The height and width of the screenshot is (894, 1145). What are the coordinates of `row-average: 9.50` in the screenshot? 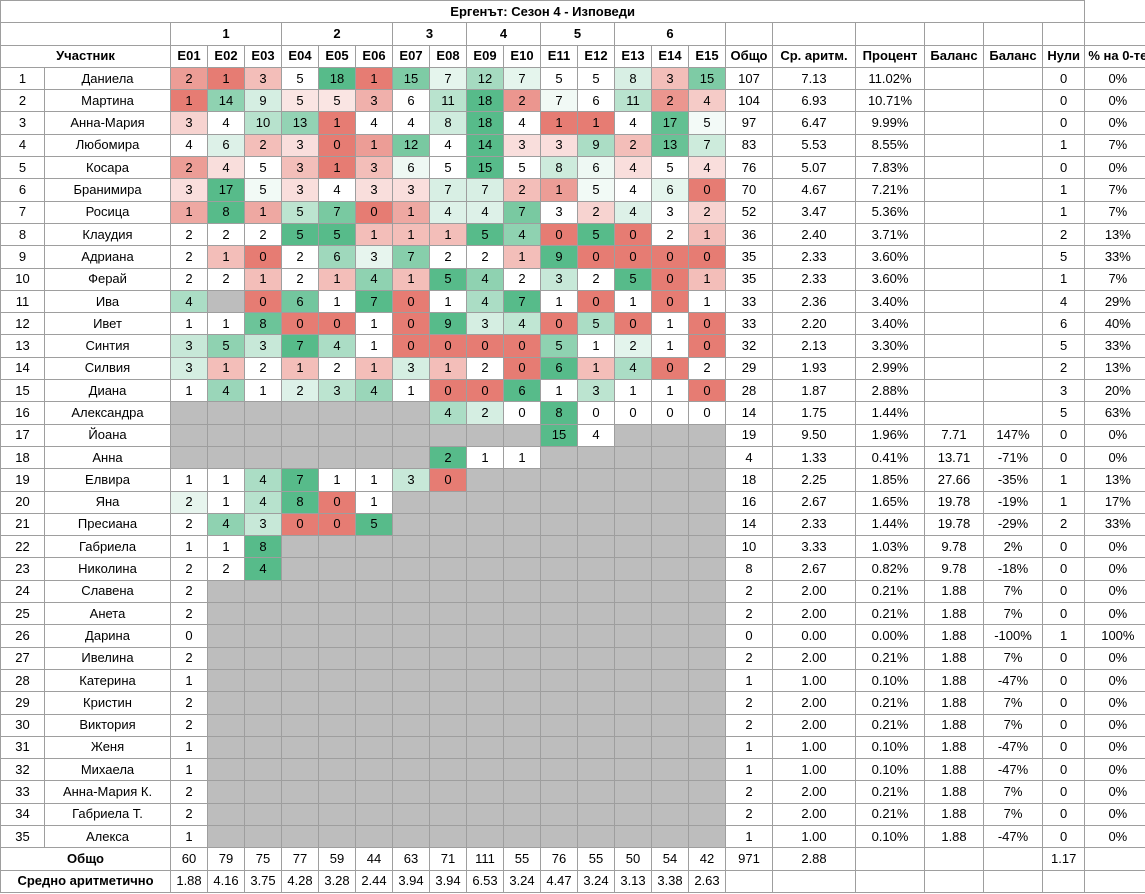 It's located at (814, 435).